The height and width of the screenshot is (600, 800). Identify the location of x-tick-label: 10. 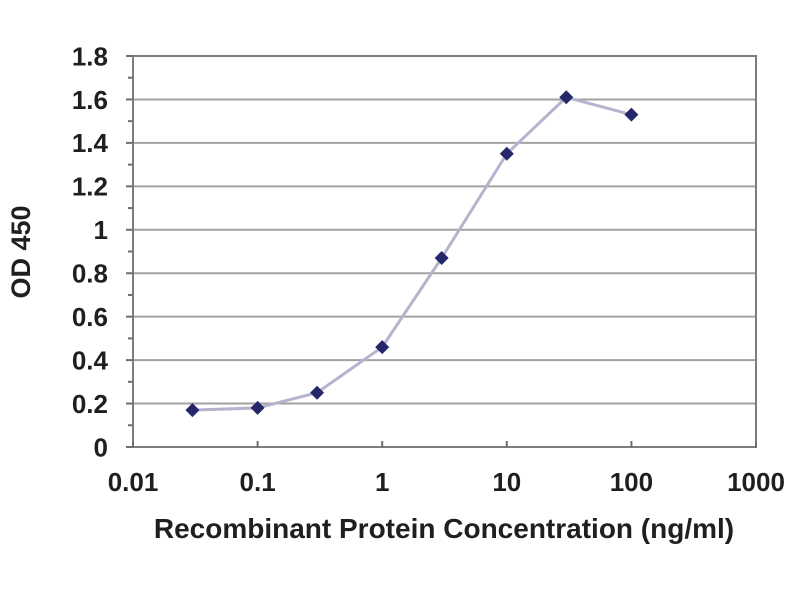
(506, 482).